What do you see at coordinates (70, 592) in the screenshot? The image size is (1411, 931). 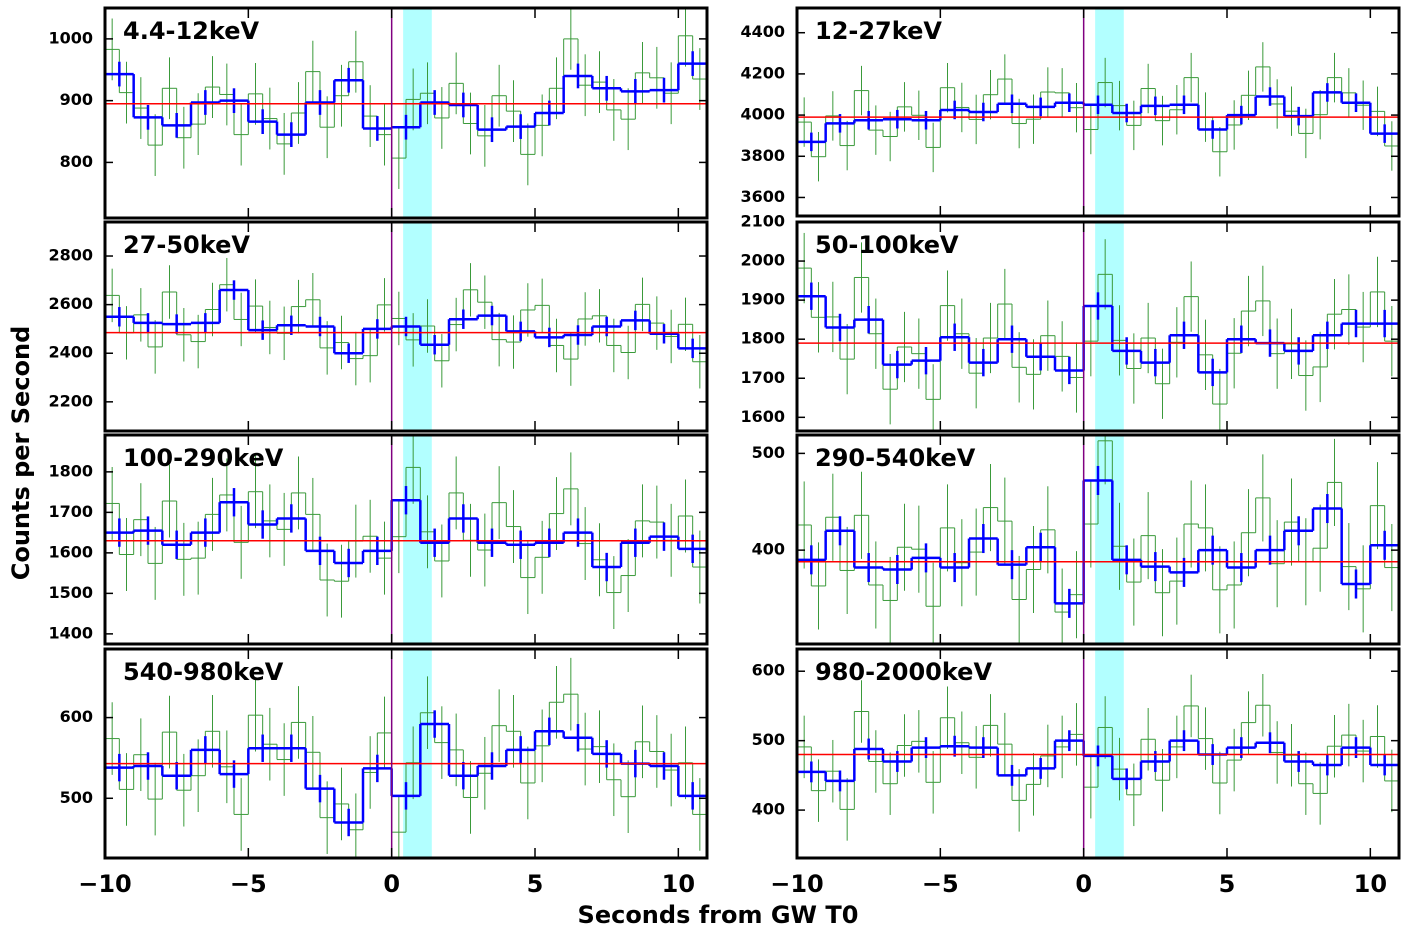 I see `y-tick-label: 1500` at bounding box center [70, 592].